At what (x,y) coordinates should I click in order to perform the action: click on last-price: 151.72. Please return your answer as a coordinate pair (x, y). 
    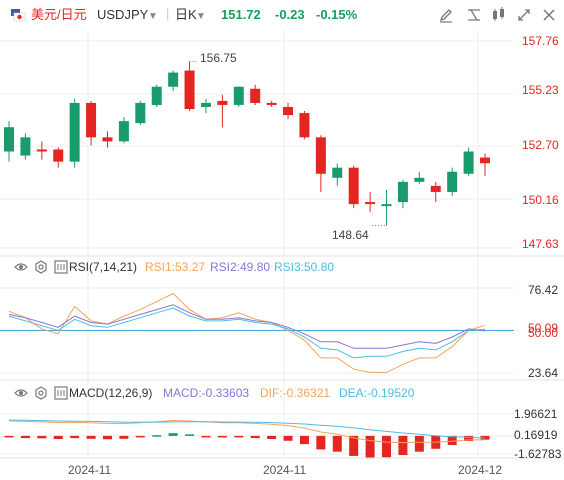
    Looking at the image, I should click on (241, 14).